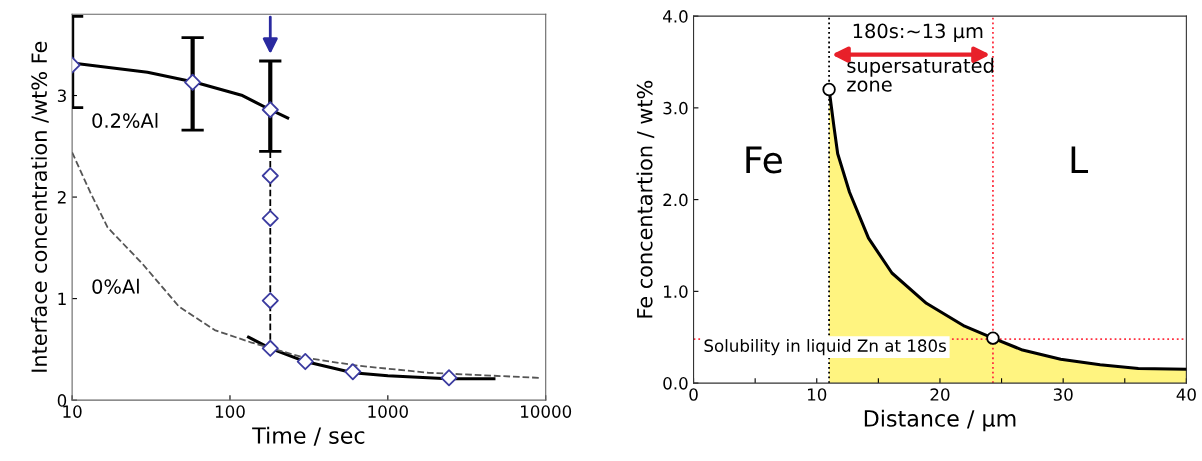 The image size is (1202, 461). What do you see at coordinates (675, 383) in the screenshot?
I see `y-tick-label: 0.0` at bounding box center [675, 383].